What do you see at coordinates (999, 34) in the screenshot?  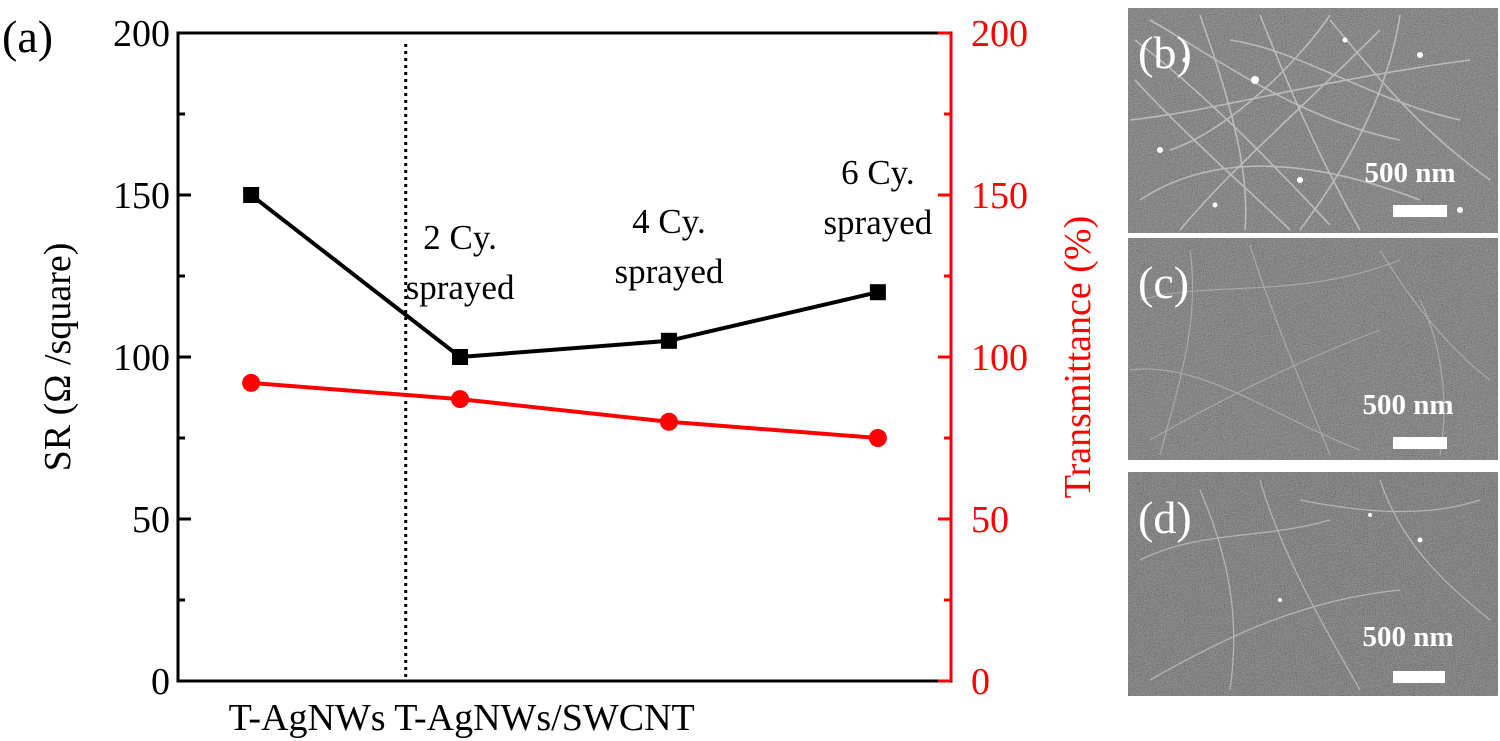 I see `right-tick-label: 200` at bounding box center [999, 34].